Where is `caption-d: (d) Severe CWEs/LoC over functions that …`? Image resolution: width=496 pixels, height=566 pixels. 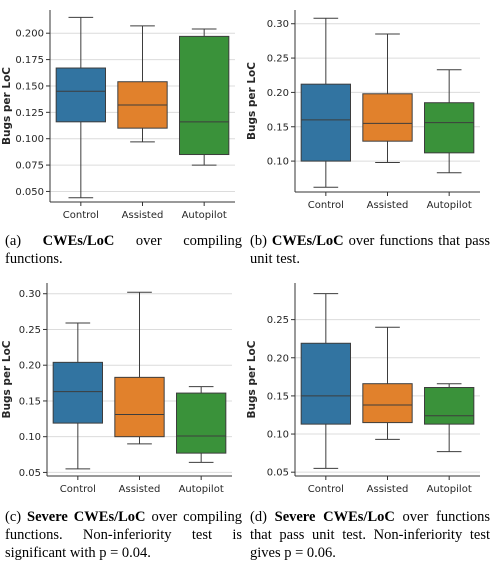 caption-d: (d) Severe CWEs/LoC over functions that … is located at coordinates (370, 535).